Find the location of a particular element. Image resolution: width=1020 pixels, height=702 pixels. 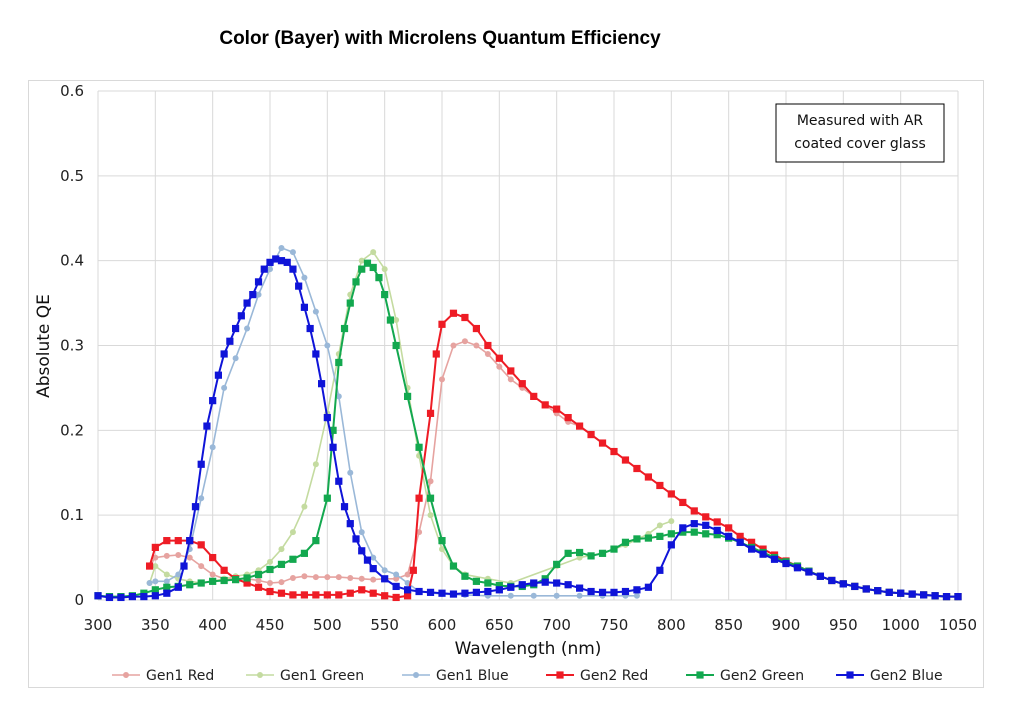

legend-item-gen1-green: Gen1 Green is located at coordinates (305, 676).